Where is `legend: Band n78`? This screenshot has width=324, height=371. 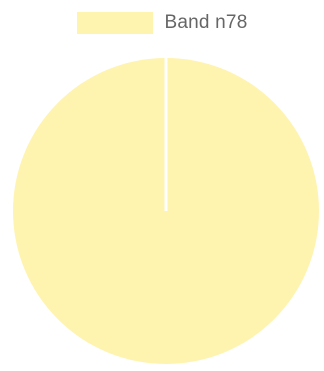 legend: Band n78 is located at coordinates (162, 23).